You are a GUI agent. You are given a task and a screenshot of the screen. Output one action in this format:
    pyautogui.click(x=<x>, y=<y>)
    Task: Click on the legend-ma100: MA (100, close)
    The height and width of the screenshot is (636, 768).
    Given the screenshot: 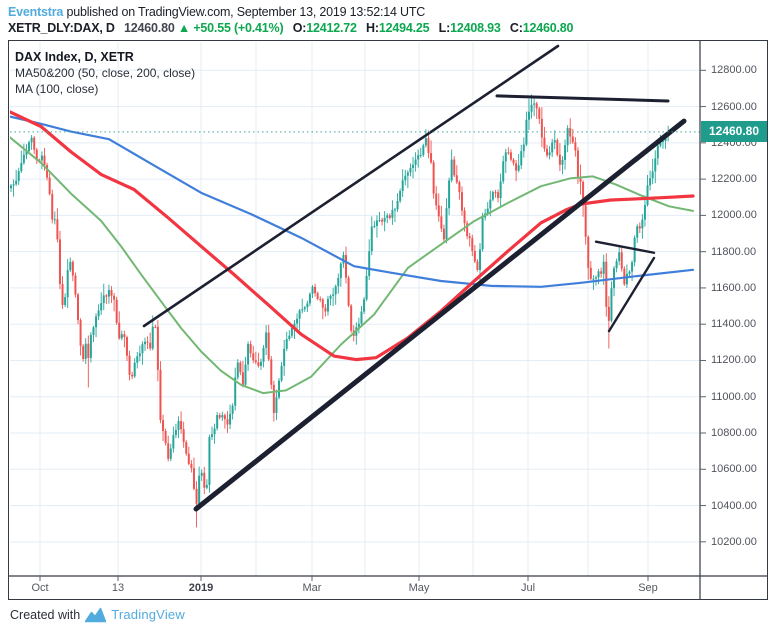 What is the action you would take?
    pyautogui.click(x=57, y=89)
    